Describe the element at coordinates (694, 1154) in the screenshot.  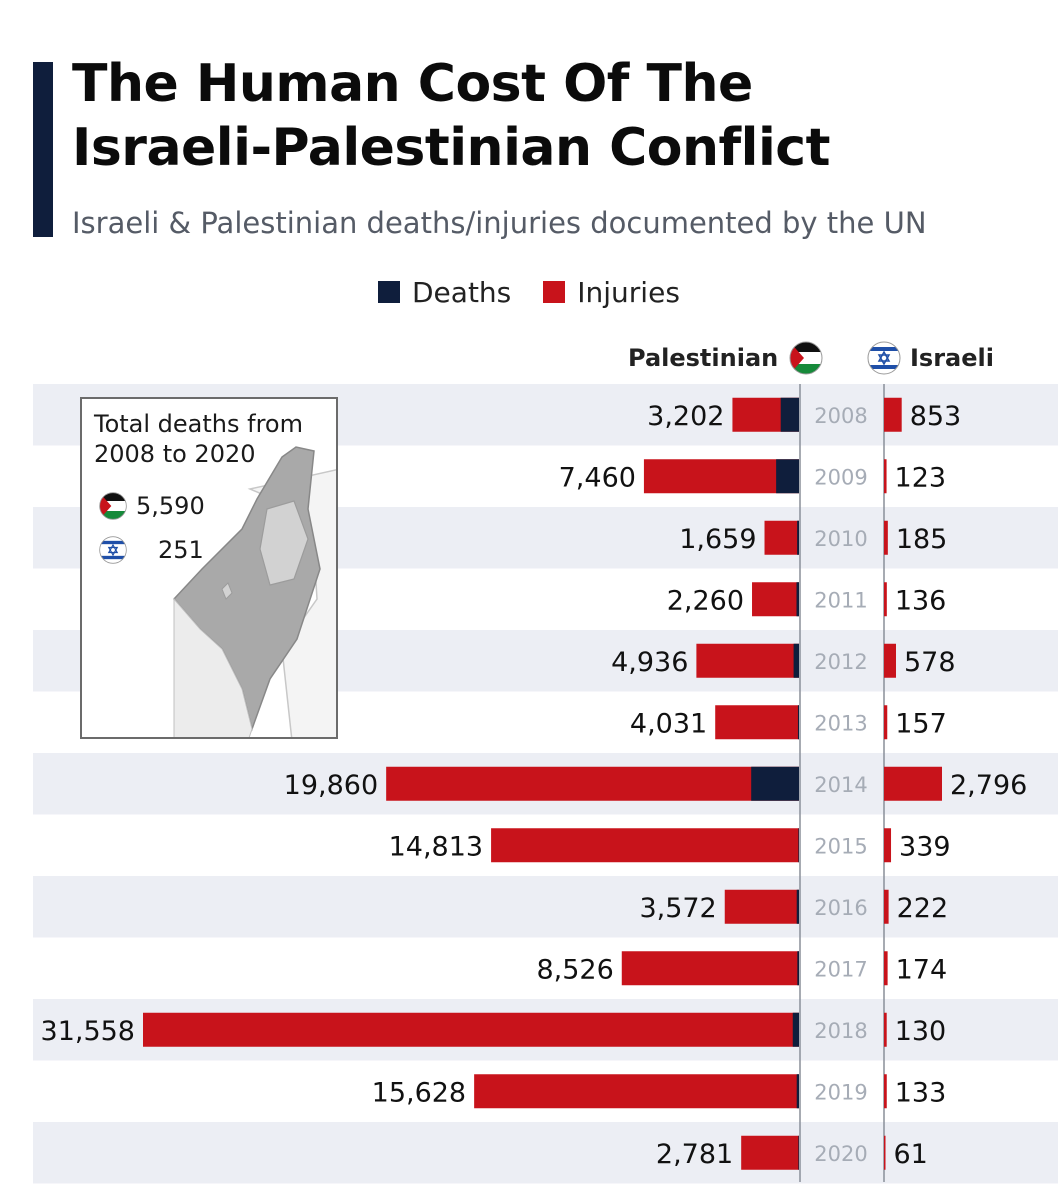
I see `palestinian-value-label: 2,781` at that location.